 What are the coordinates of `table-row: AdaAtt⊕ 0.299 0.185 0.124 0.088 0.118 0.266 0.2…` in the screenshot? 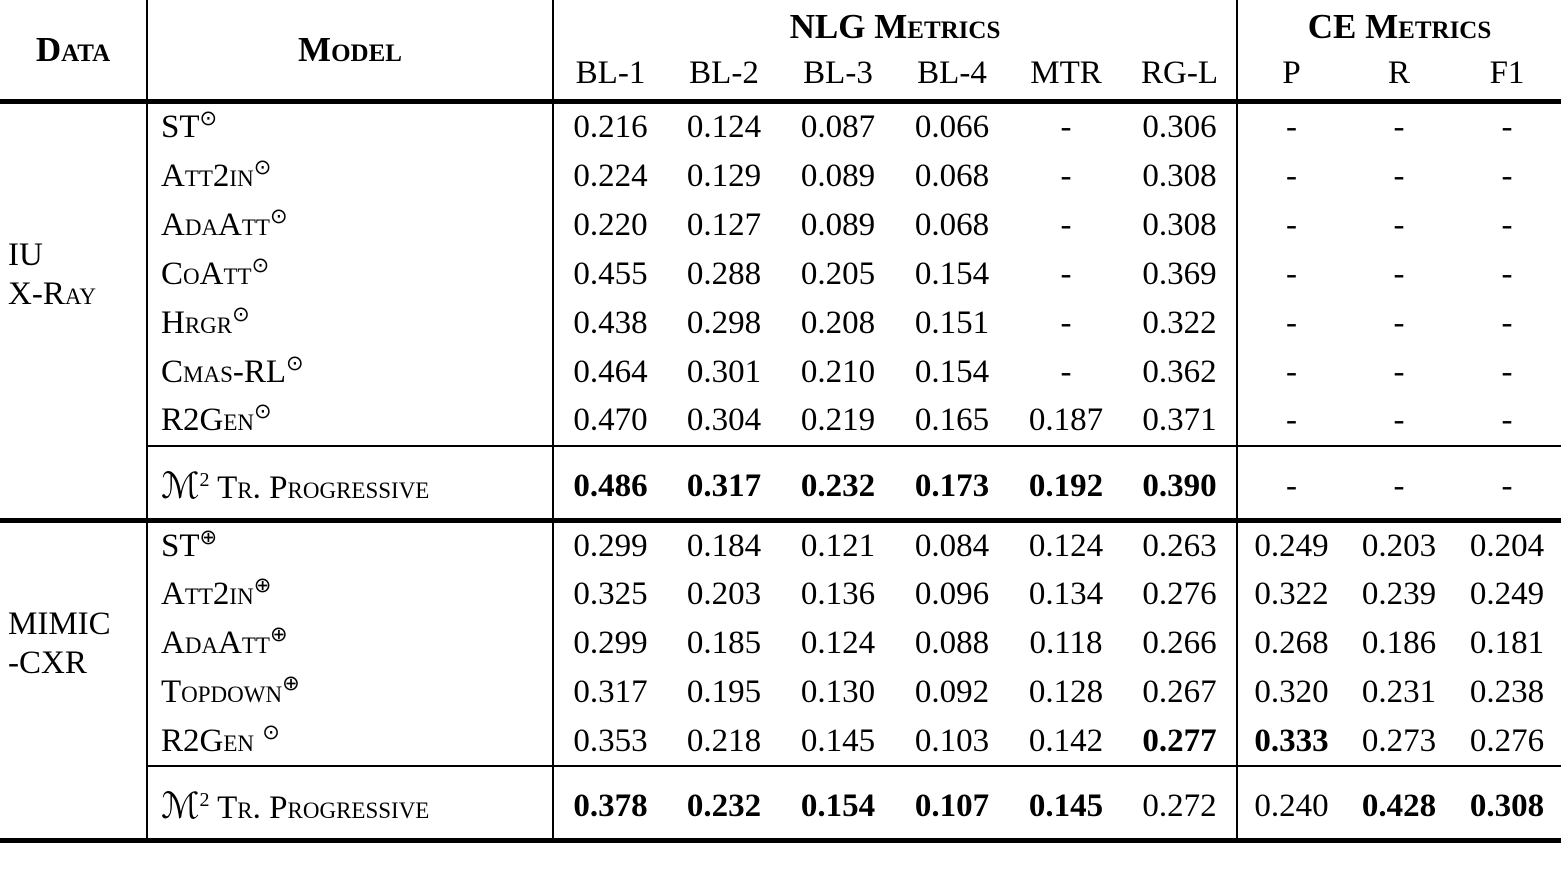 It's located at (780, 643).